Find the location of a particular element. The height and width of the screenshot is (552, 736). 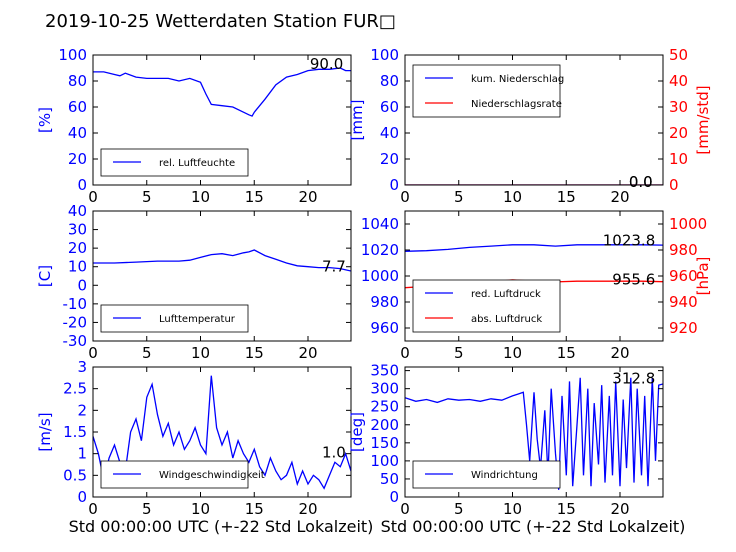

y2-axis-label: [mm/std] is located at coordinates (703, 119).